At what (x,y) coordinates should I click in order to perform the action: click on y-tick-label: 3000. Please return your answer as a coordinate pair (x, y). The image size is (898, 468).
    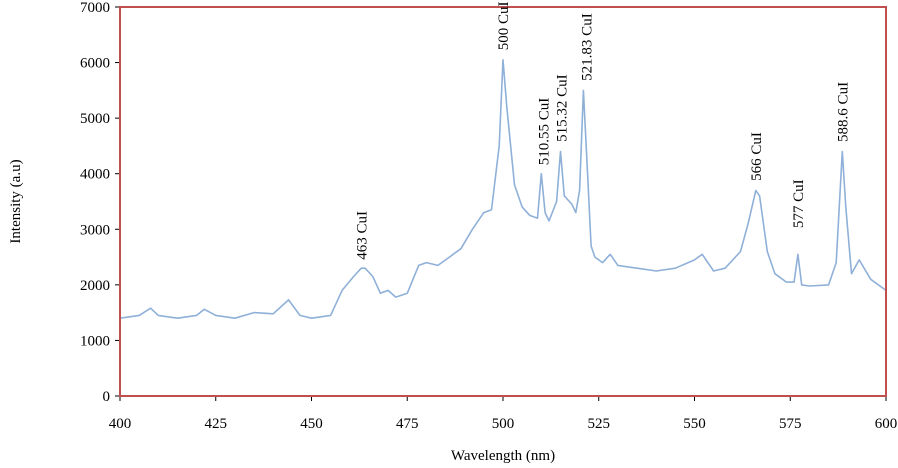
    Looking at the image, I should click on (95, 230).